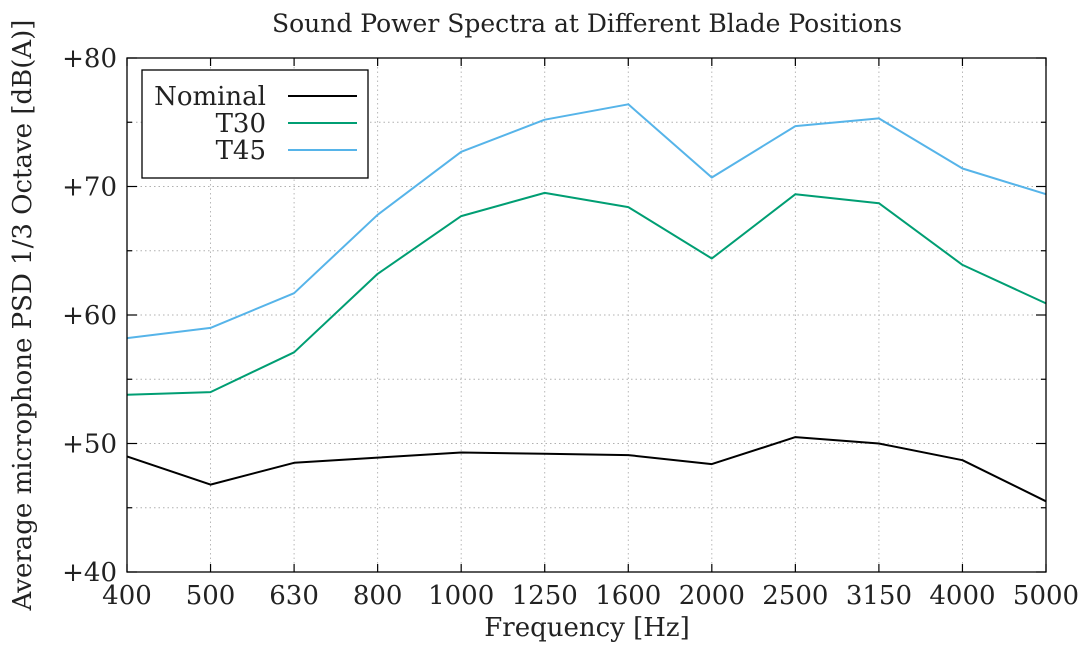 The height and width of the screenshot is (653, 1083). I want to click on y-tick-labels: +40 +50 +60 +70 +80, so click(89, 316).